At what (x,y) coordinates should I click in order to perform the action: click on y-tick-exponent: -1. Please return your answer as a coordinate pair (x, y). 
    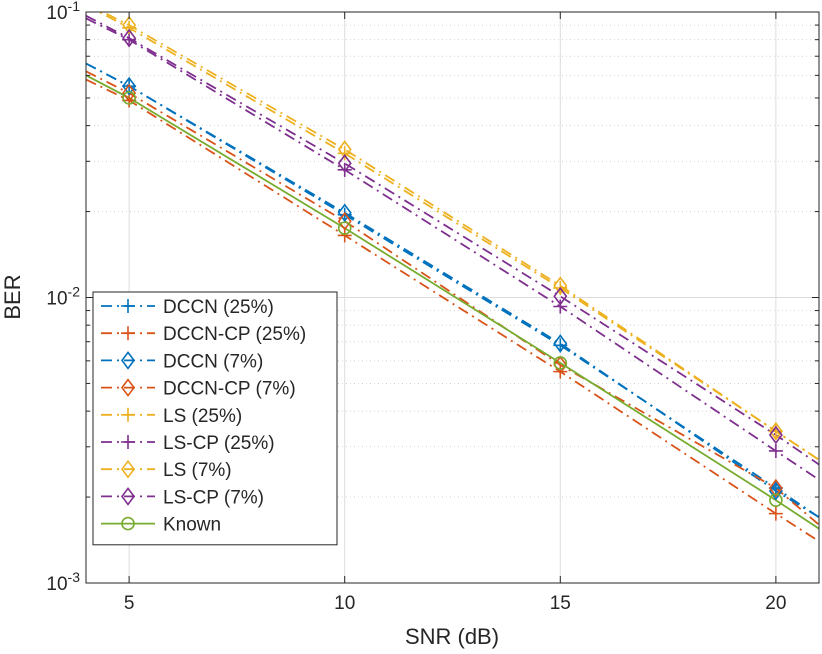
    Looking at the image, I should click on (74, 7).